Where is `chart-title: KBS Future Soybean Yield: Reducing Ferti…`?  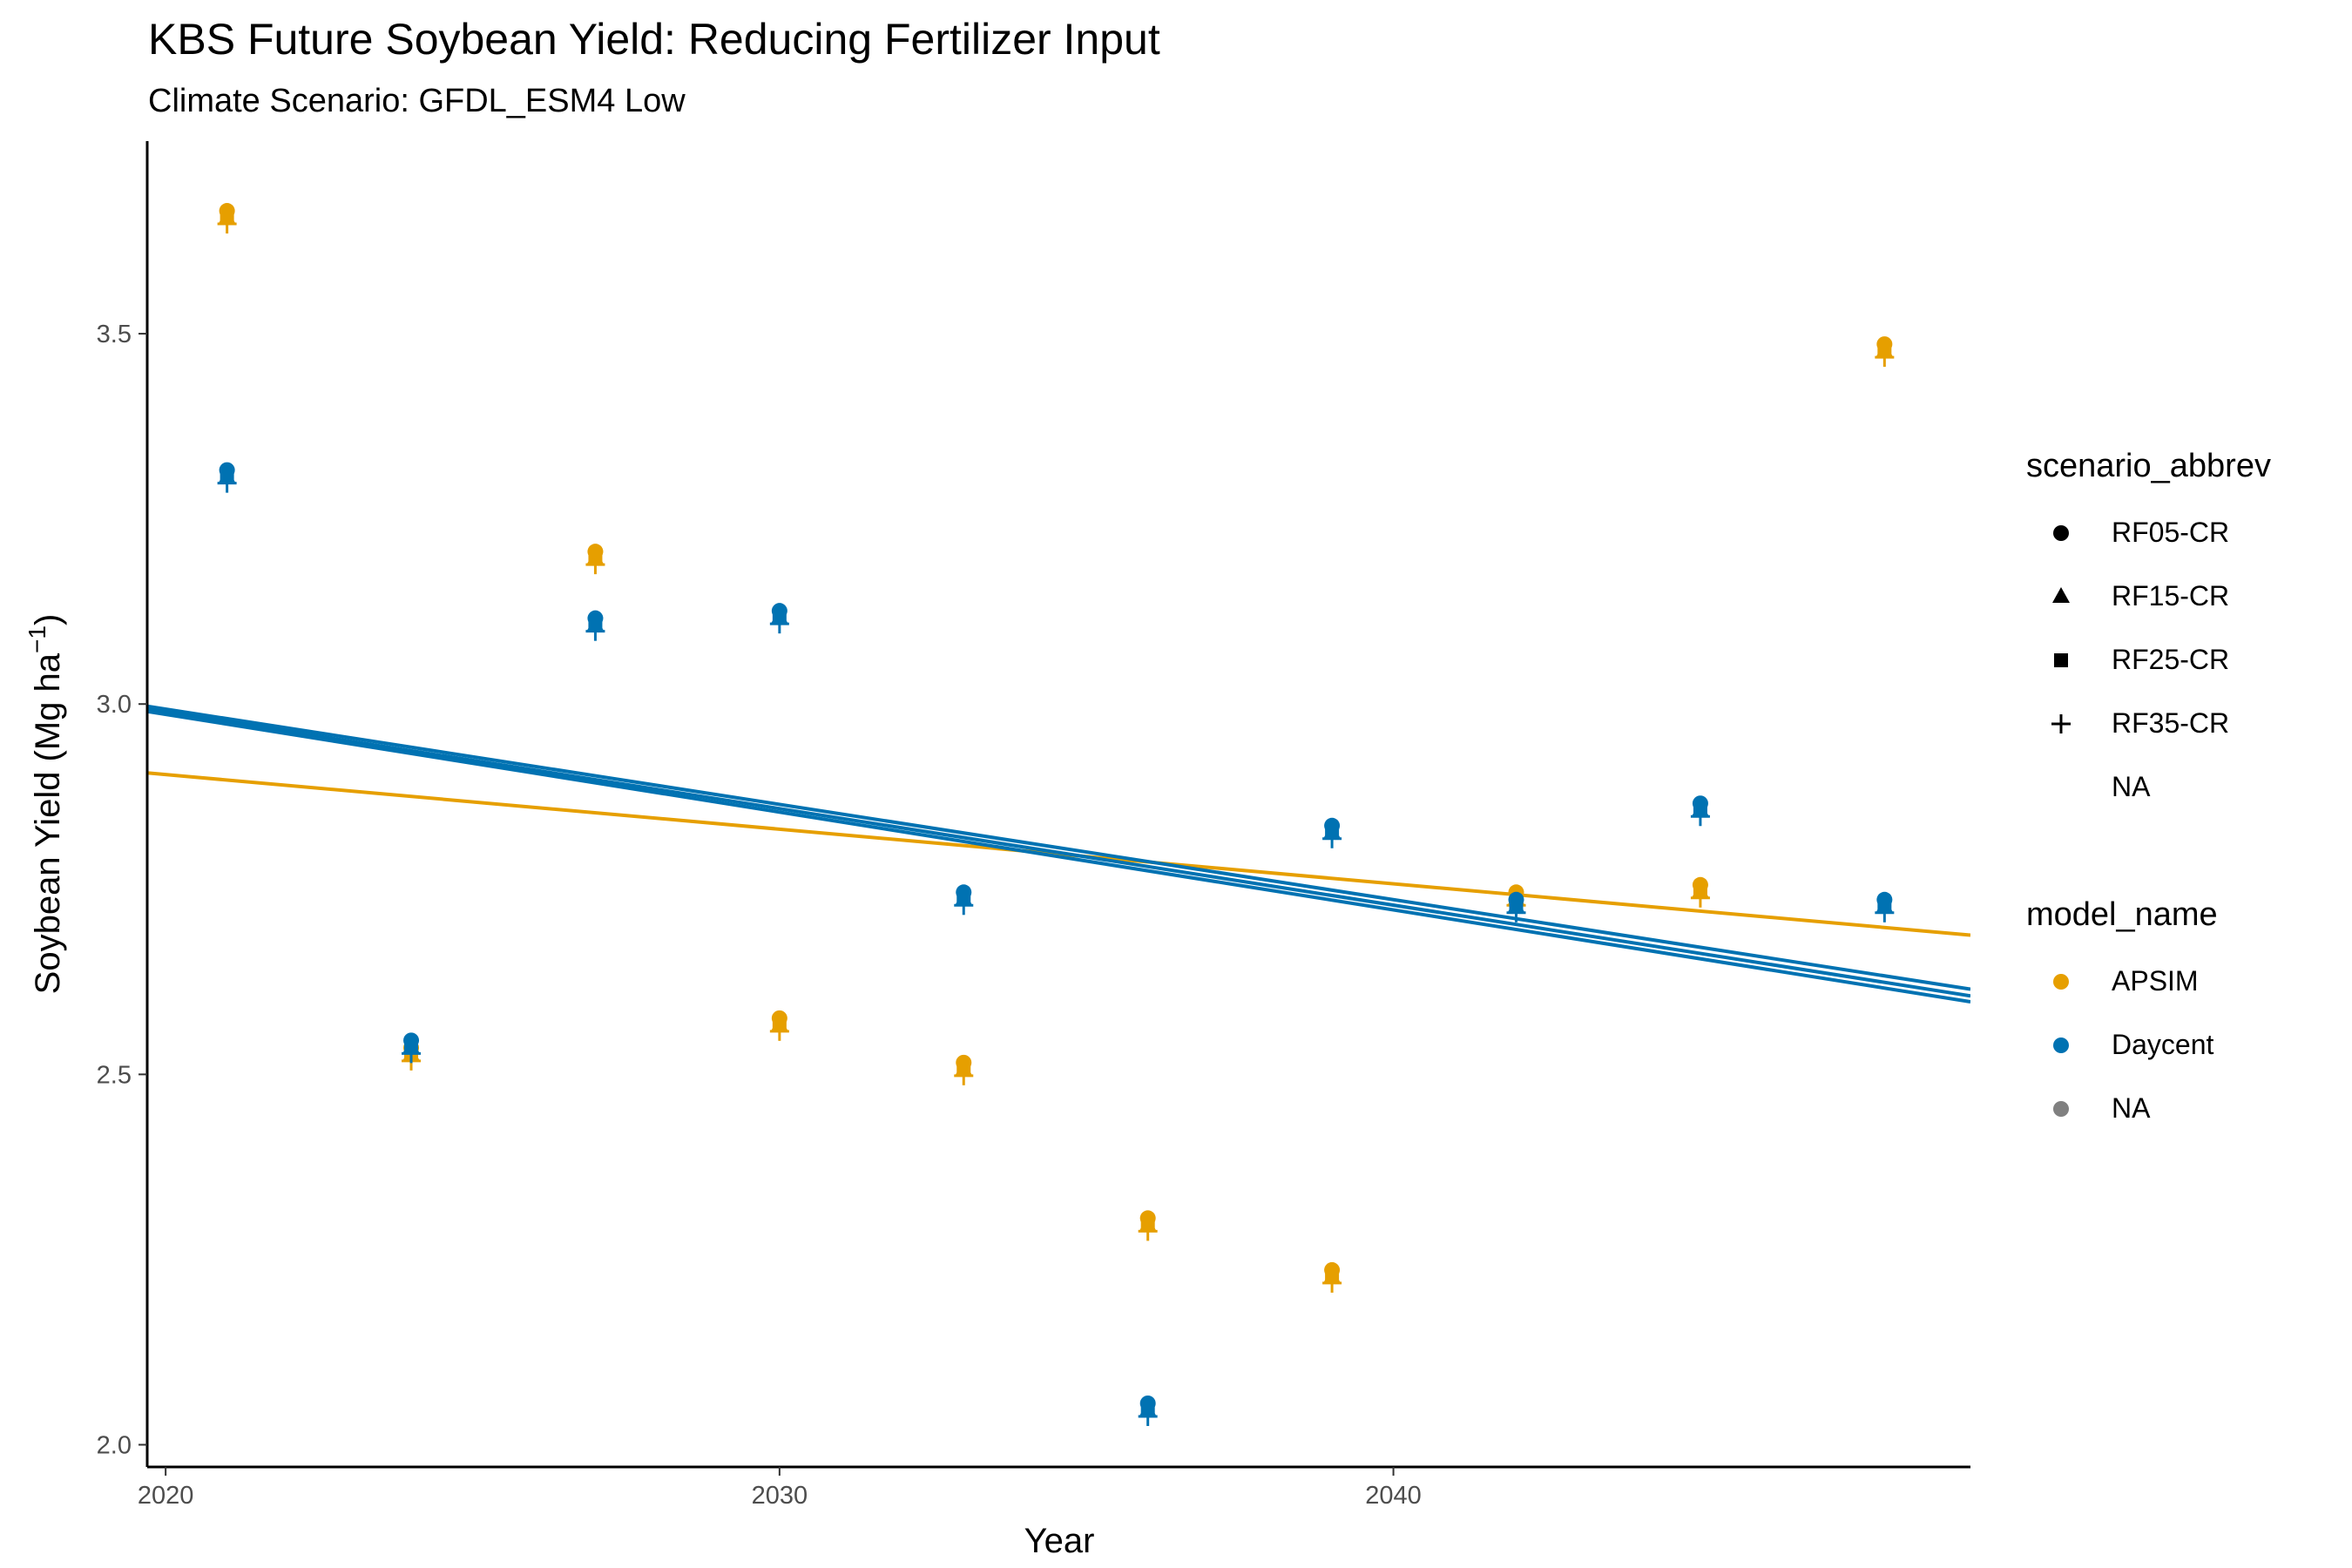 chart-title: KBS Future Soybean Yield: Reducing Ferti… is located at coordinates (654, 40).